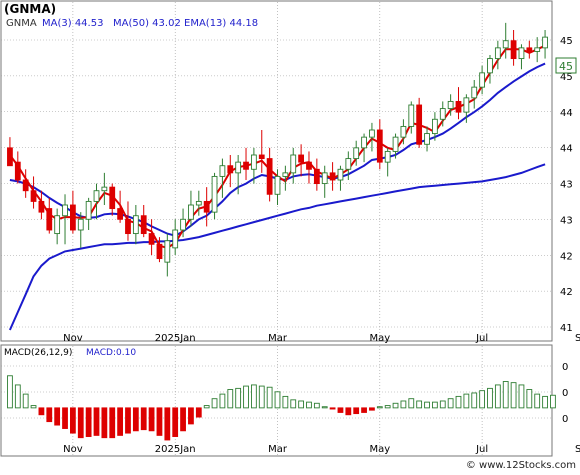  I want to click on legend-ma3: MA(3) 44.53, so click(72, 23).